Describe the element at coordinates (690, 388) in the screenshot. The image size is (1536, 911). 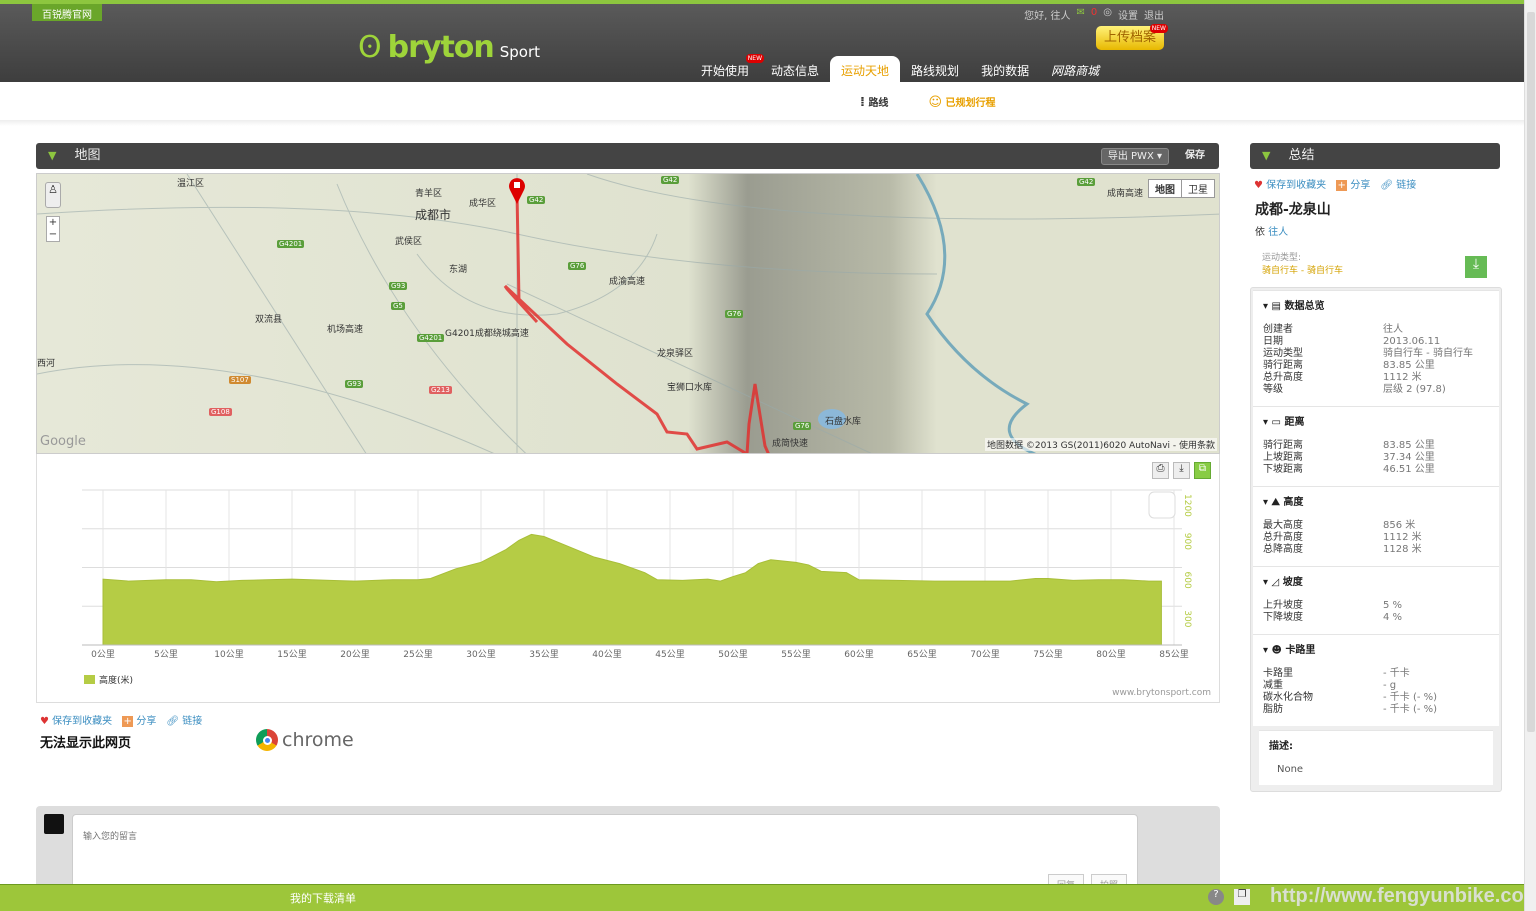
I see `map-label: 宝狮口水库` at that location.